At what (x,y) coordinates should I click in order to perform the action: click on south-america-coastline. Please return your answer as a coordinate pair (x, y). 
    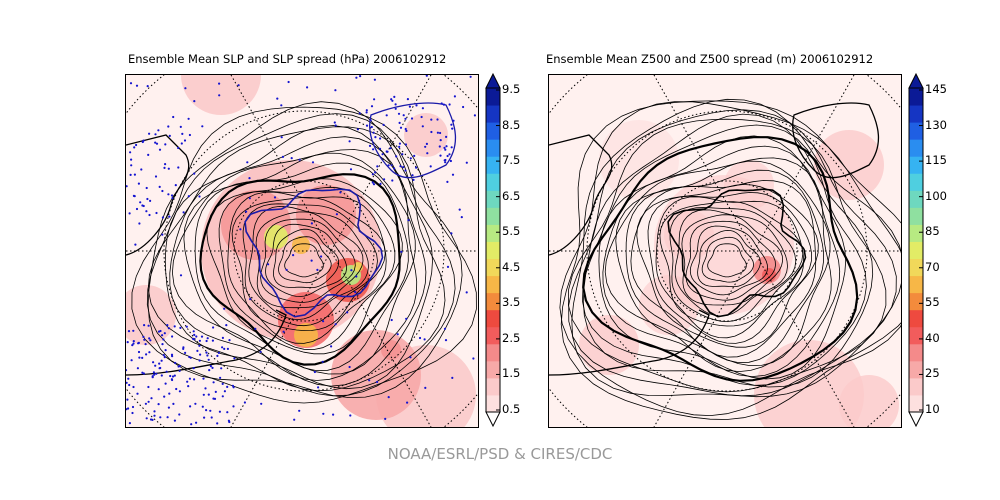
    Looking at the image, I should click on (581, 195).